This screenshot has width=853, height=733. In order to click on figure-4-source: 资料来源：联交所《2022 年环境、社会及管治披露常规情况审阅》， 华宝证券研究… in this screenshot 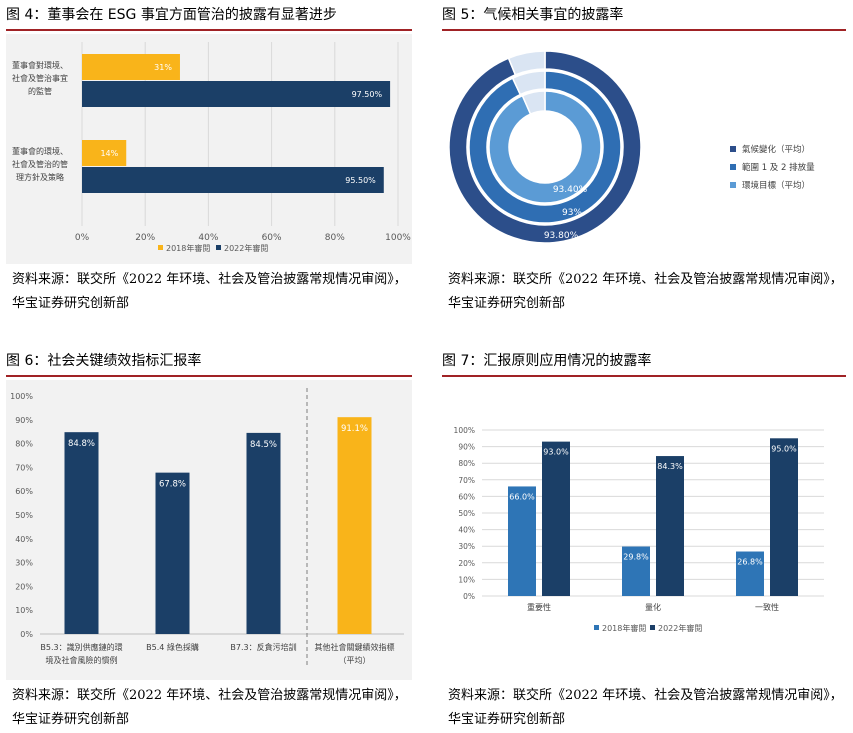, I will do `click(209, 292)`.